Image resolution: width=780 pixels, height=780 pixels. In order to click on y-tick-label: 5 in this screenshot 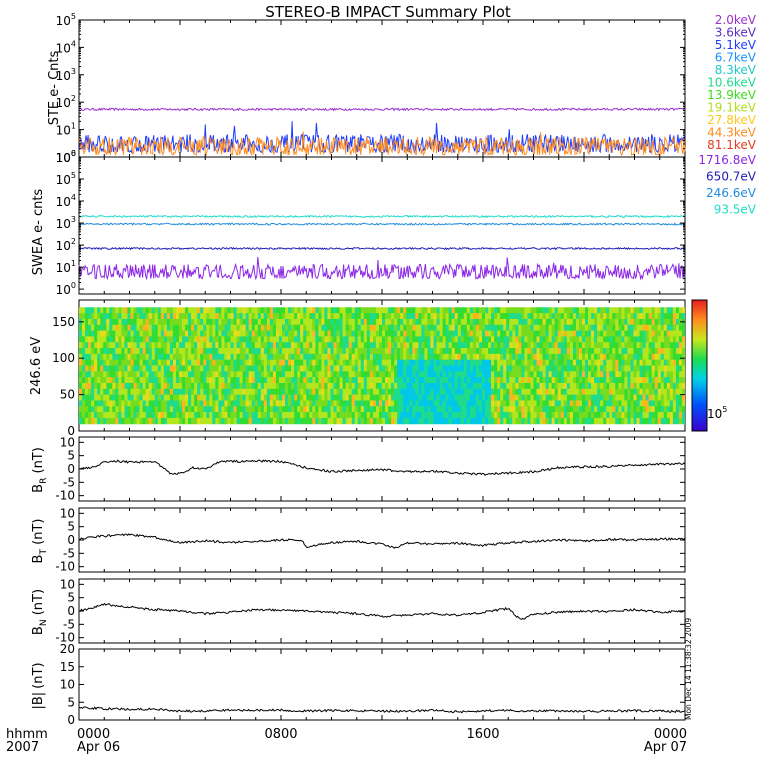, I will do `click(71, 702)`.